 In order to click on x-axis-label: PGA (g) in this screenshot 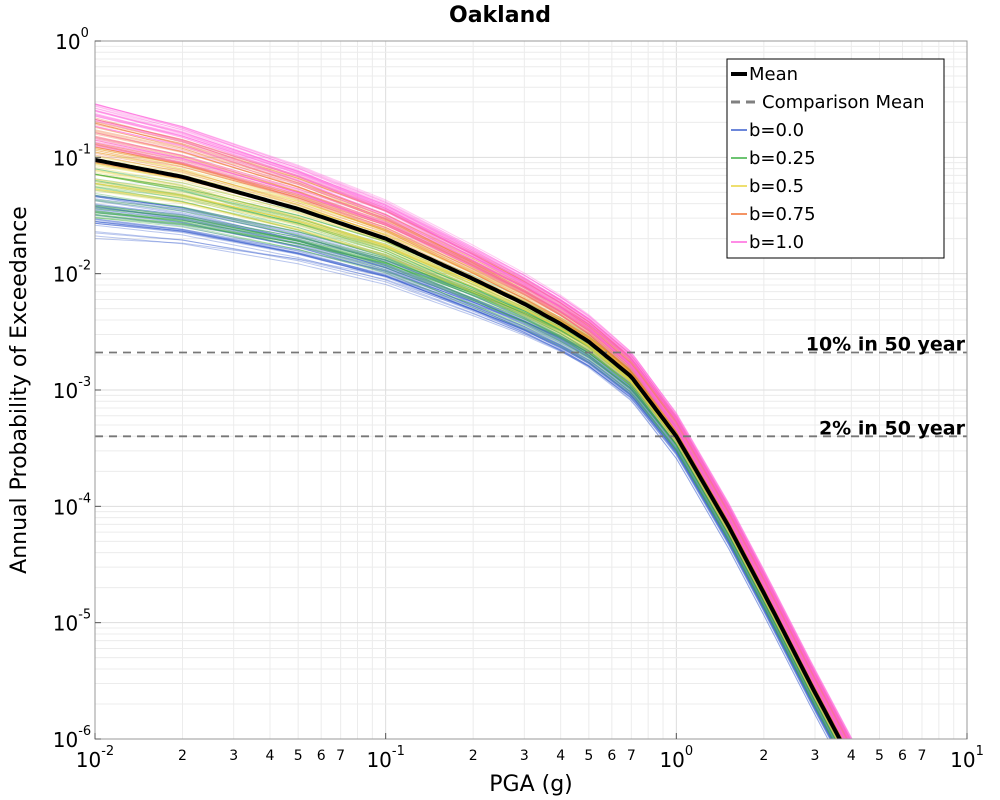, I will do `click(531, 784)`.